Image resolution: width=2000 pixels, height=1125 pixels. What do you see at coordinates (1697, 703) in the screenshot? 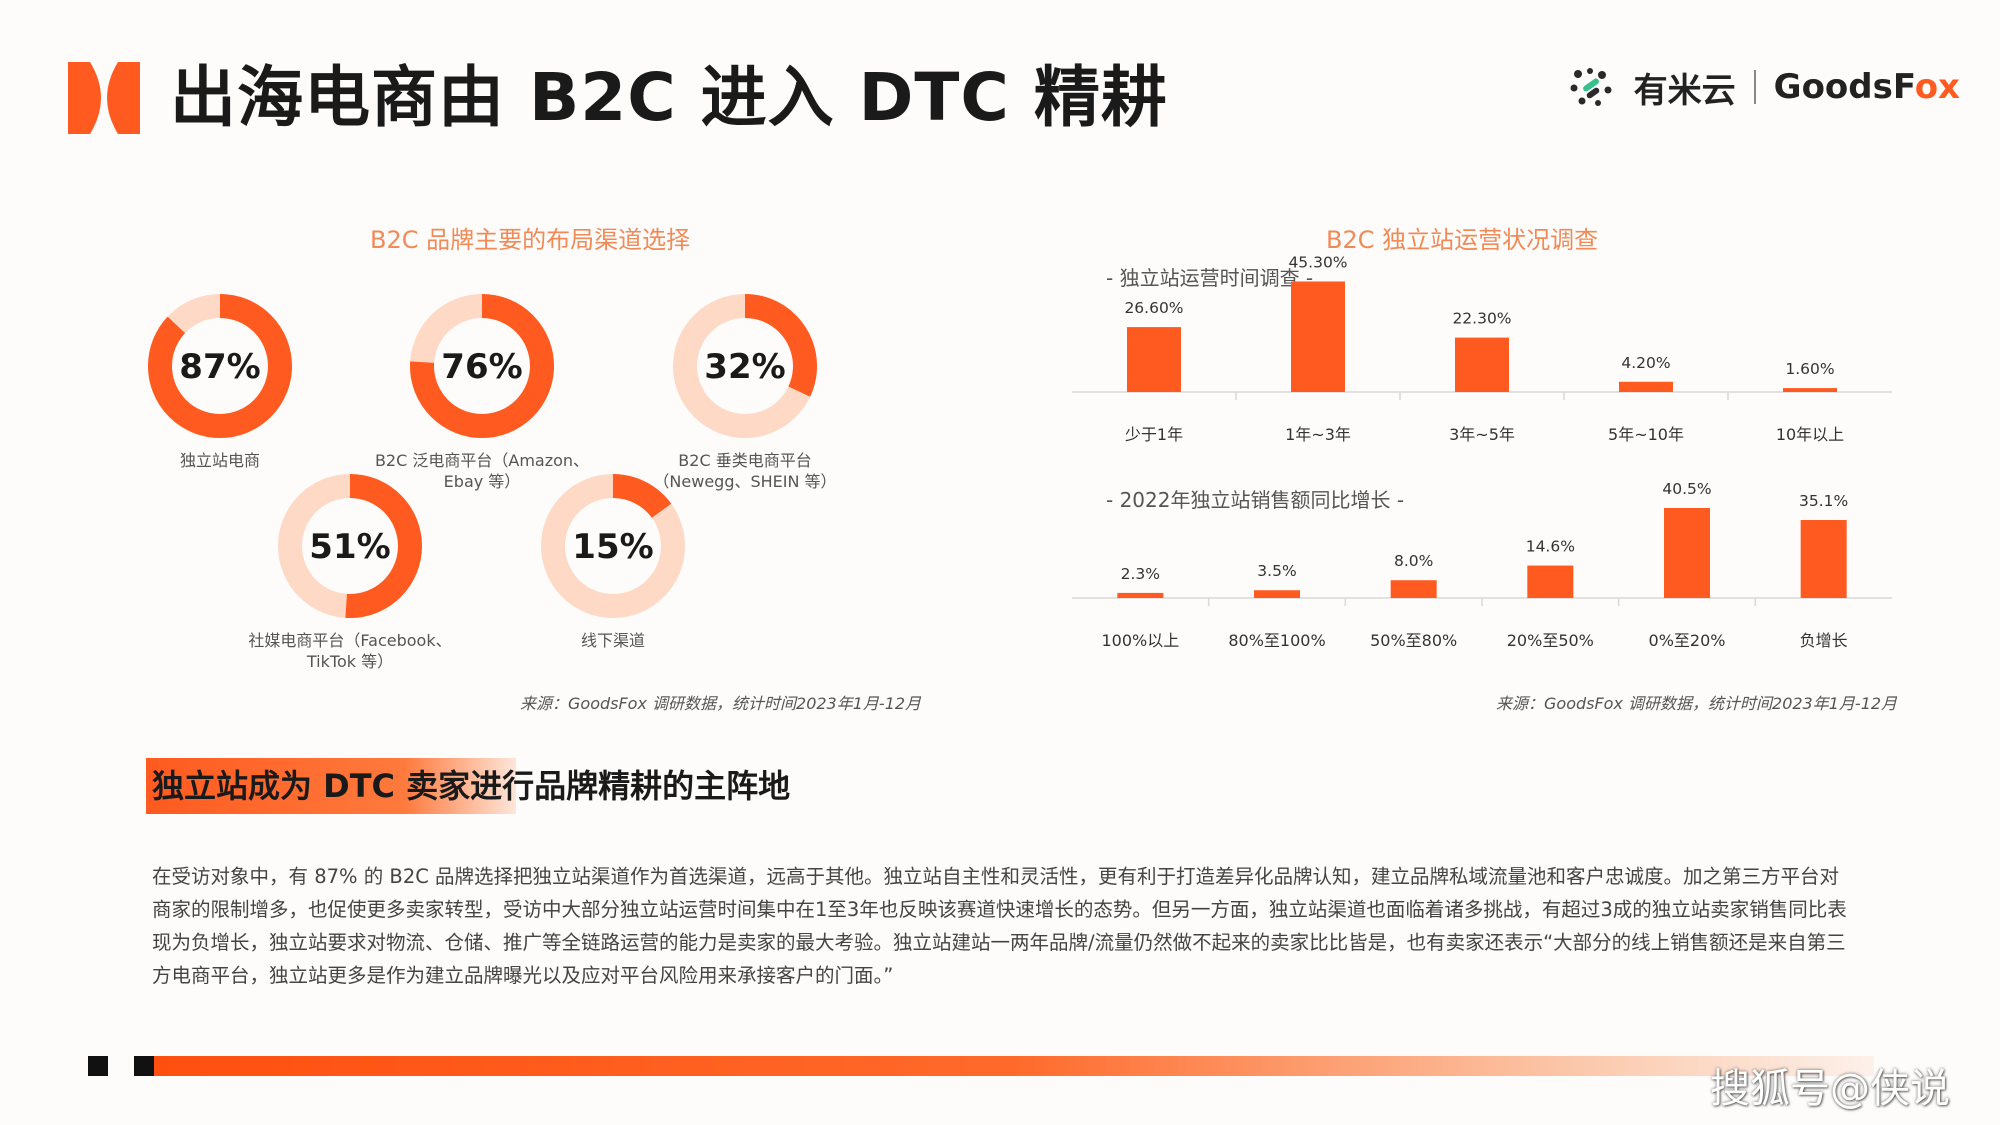
I see `right-source-note: 来源：GoodsFox 调研数据，统计时间2023年1月-12月` at bounding box center [1697, 703].